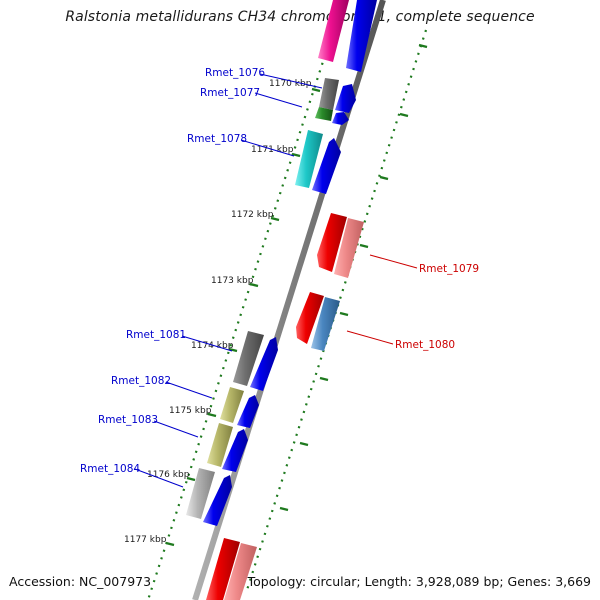 The width and height of the screenshot is (600, 600). I want to click on gene-label: Rmet_1081, so click(156, 335).